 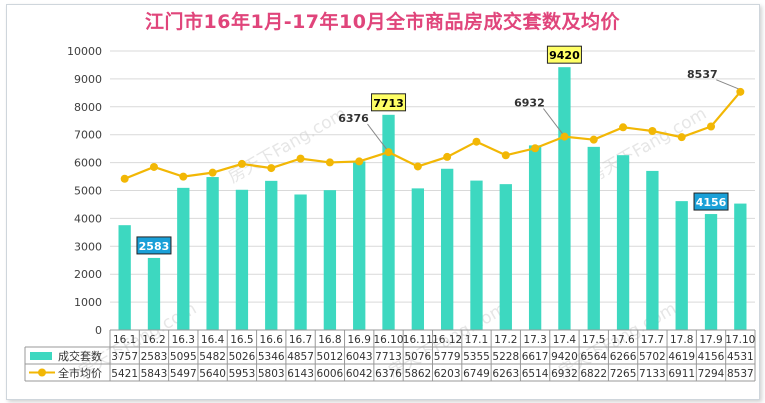 I want to click on bar-17.9, so click(x=711, y=272).